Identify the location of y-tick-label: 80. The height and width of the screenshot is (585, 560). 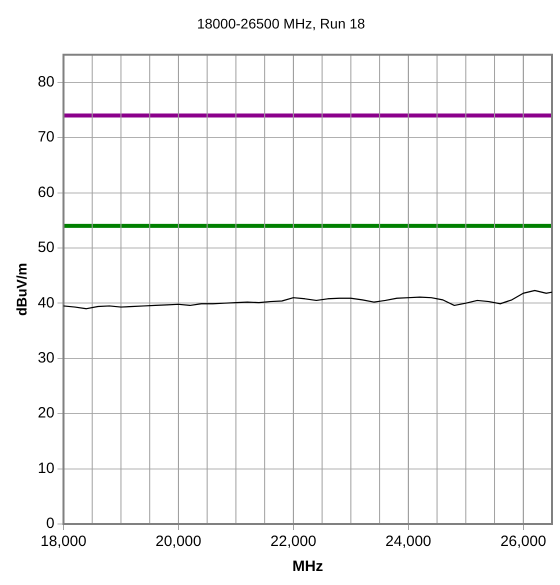
(46, 82).